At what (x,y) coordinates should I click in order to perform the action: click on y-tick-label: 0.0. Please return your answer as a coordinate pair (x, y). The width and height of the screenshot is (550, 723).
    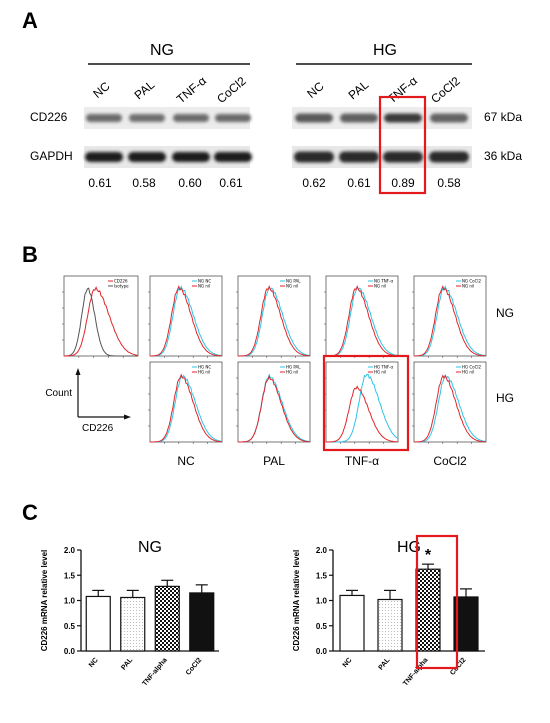
    Looking at the image, I should click on (322, 651).